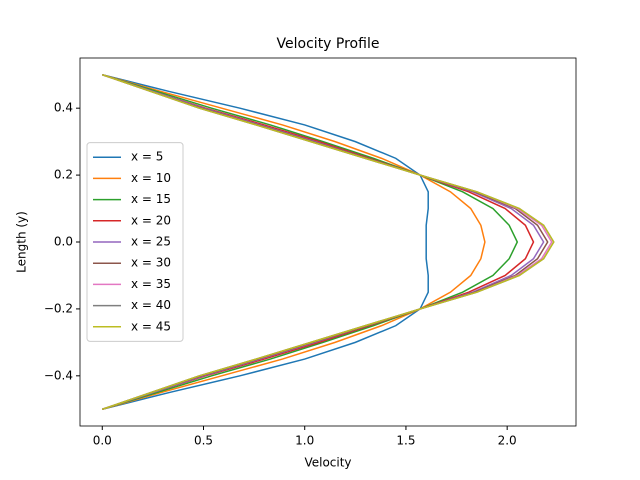 This screenshot has width=640, height=480. What do you see at coordinates (151, 242) in the screenshot?
I see `legend-label: x = 25` at bounding box center [151, 242].